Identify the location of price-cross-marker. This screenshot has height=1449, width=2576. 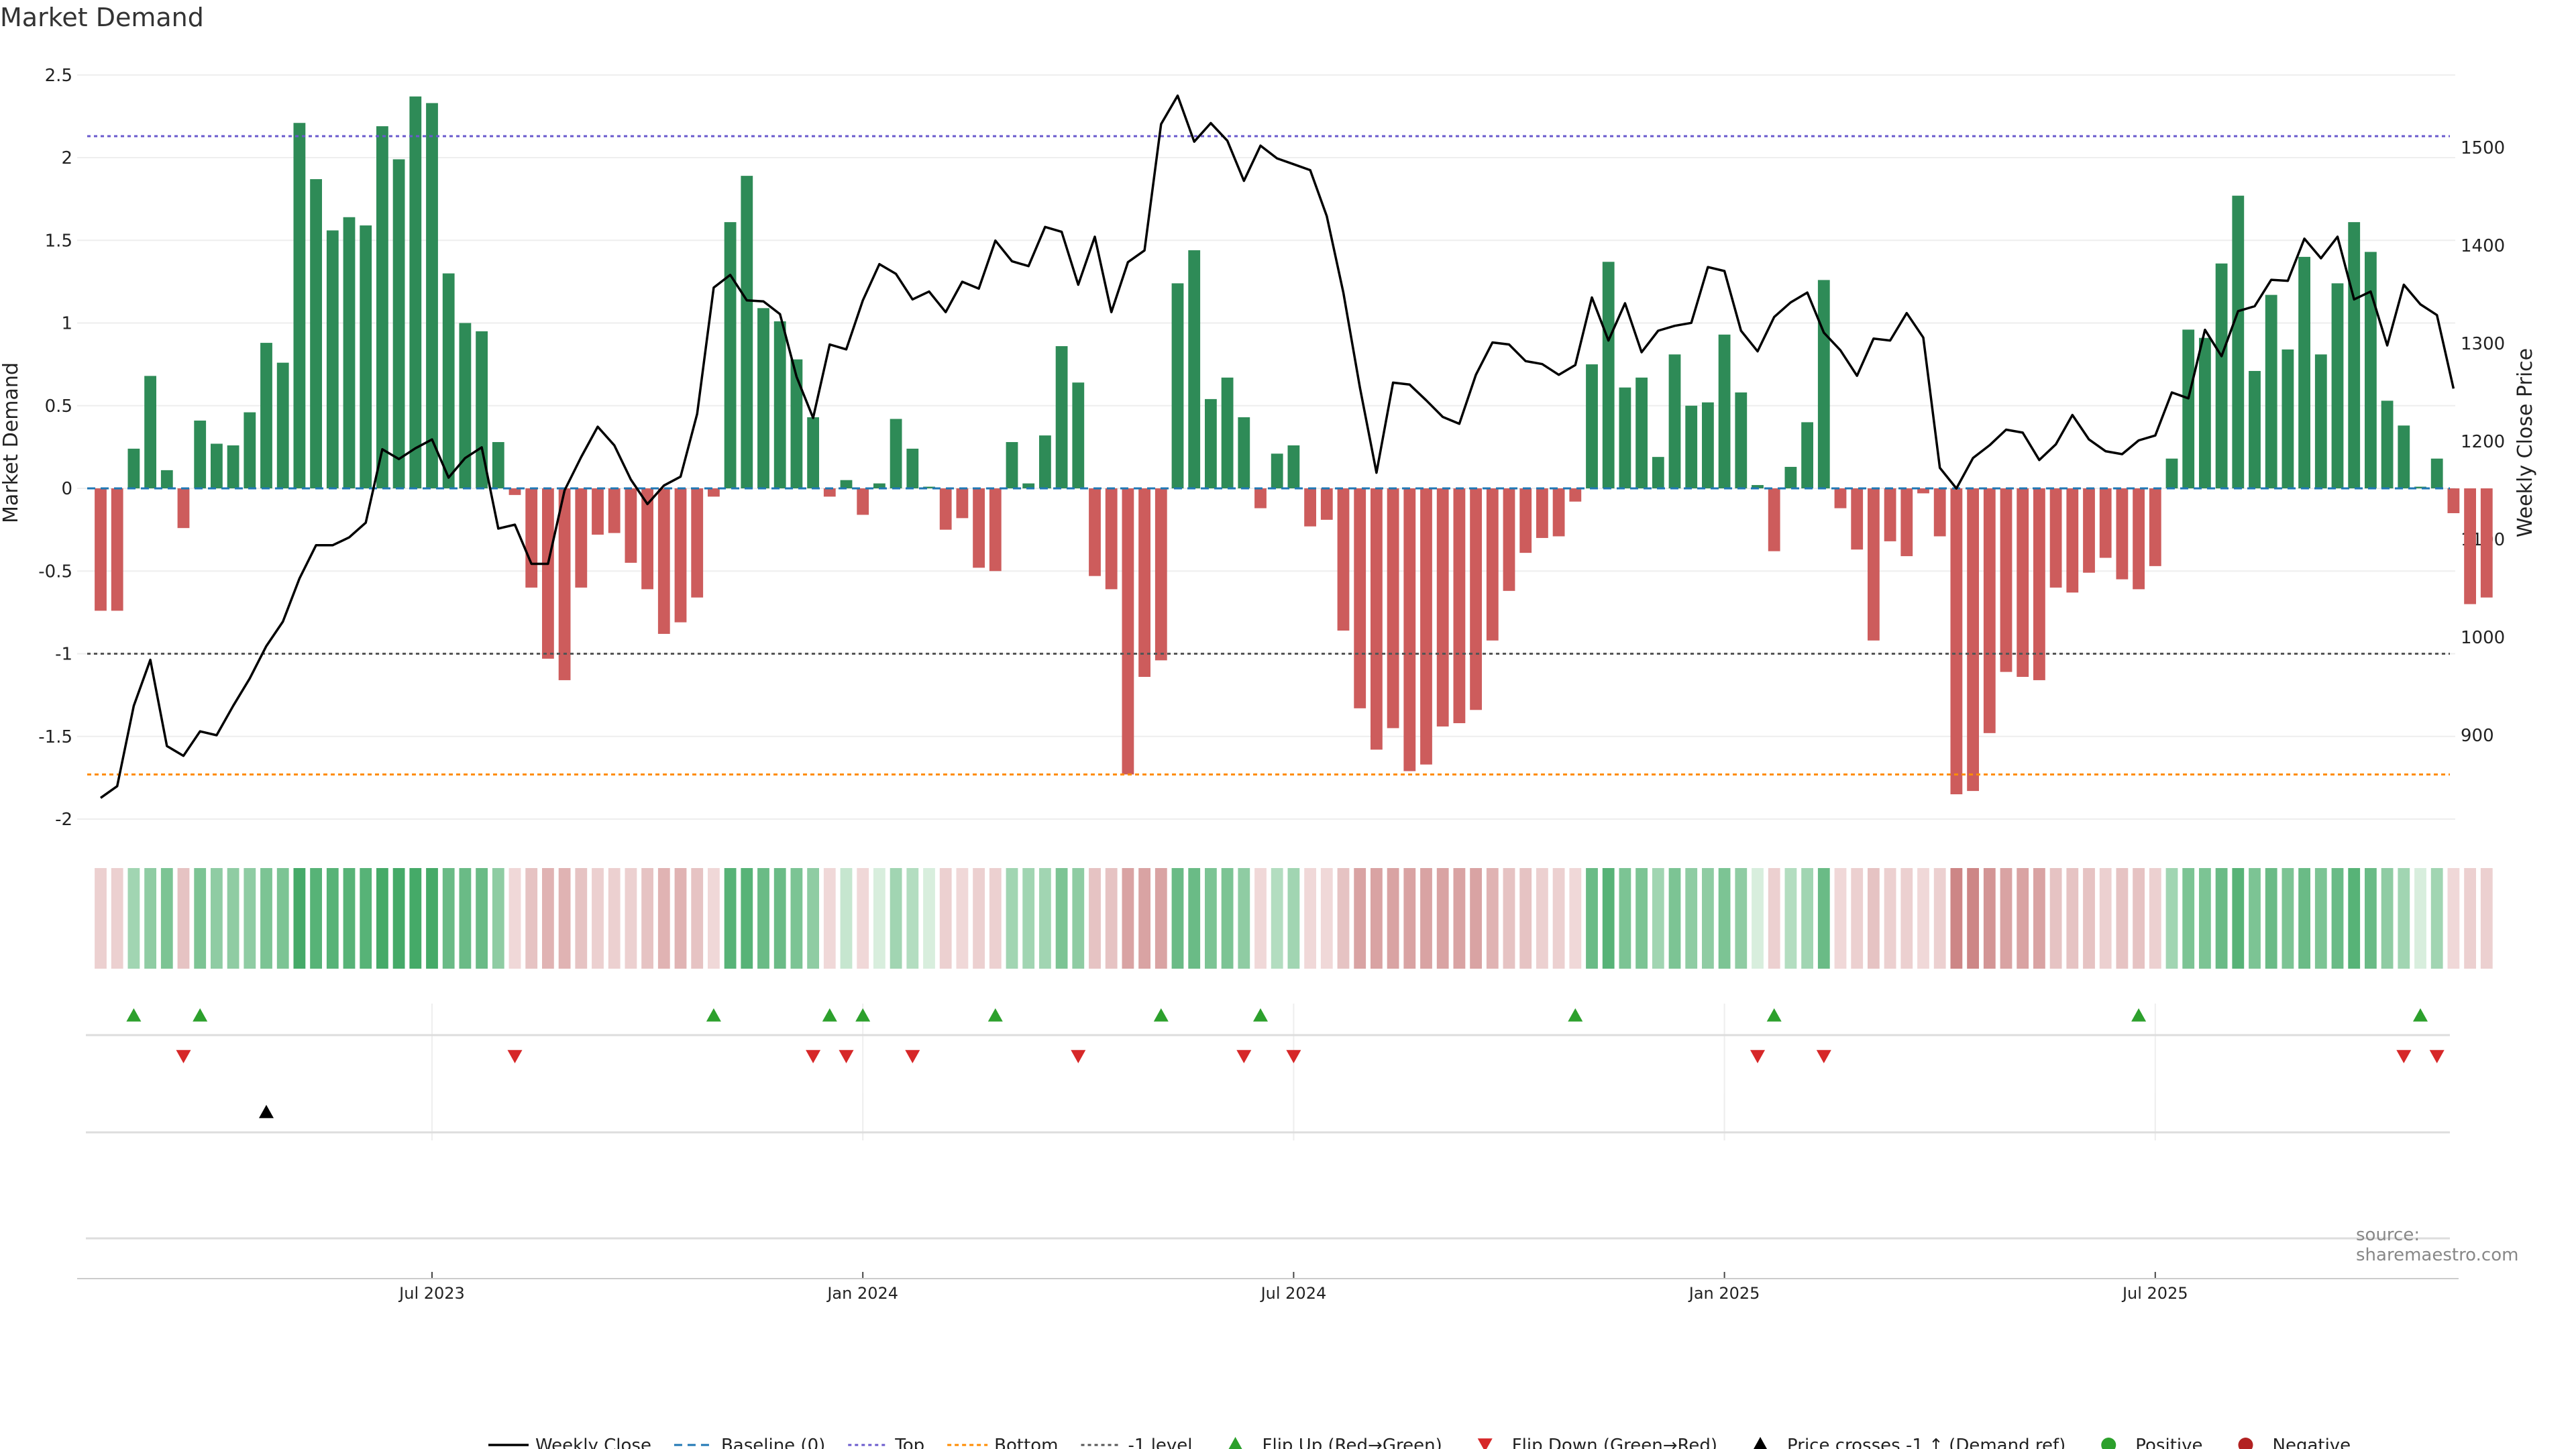
(266, 1111).